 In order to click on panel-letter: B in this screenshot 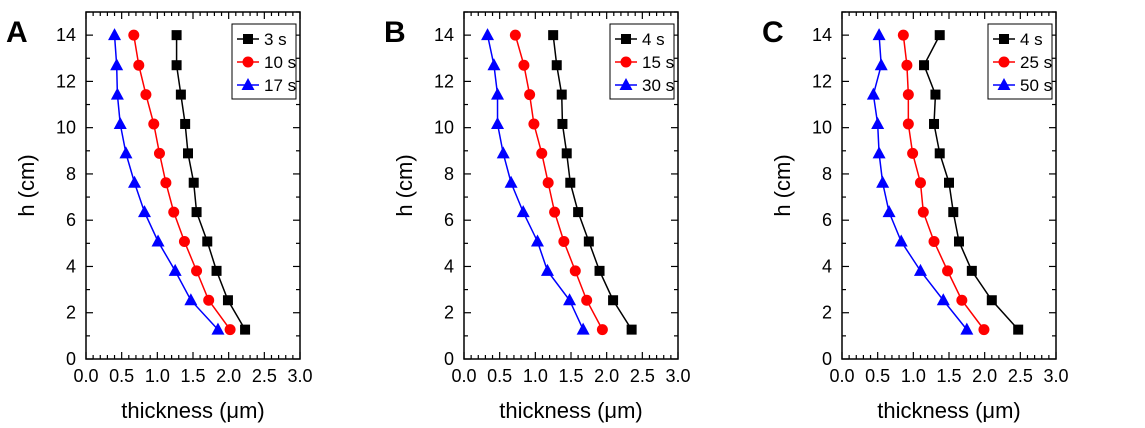, I will do `click(395, 32)`.